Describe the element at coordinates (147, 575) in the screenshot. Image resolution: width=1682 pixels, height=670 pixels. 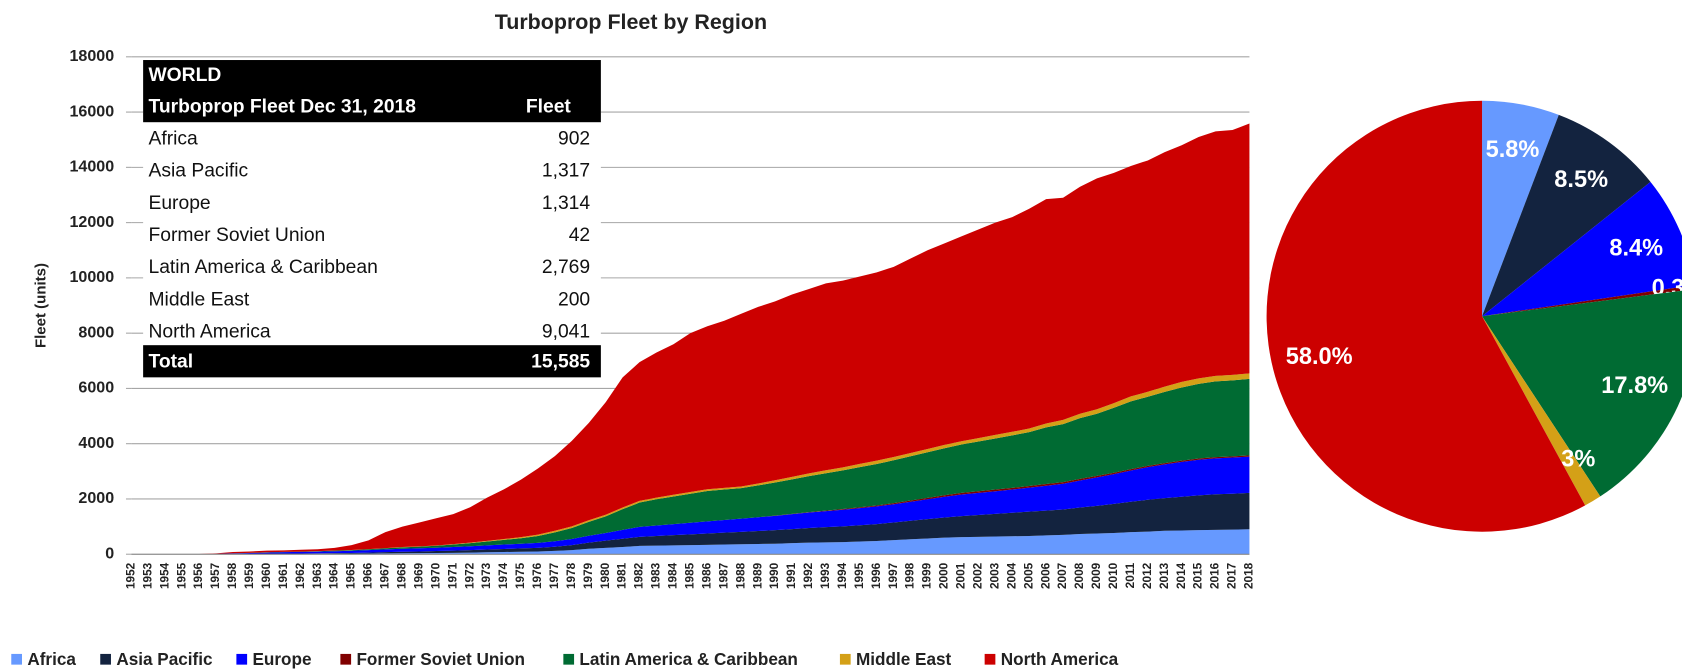
I see `x-tick-label: 1953` at that location.